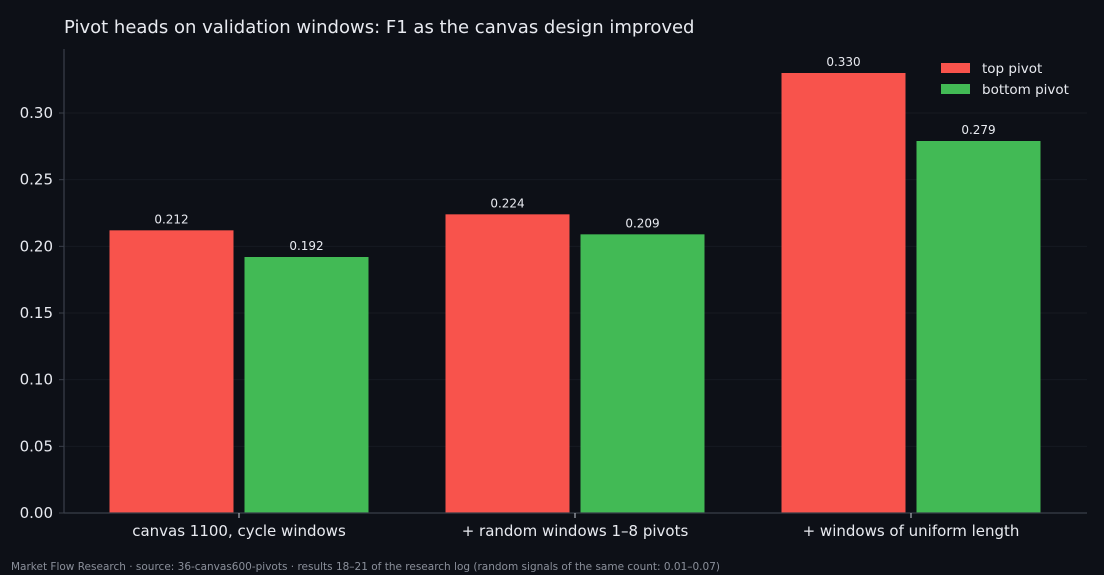 Image resolution: width=1104 pixels, height=575 pixels. I want to click on bar-value-label: 0.330, so click(843, 62).